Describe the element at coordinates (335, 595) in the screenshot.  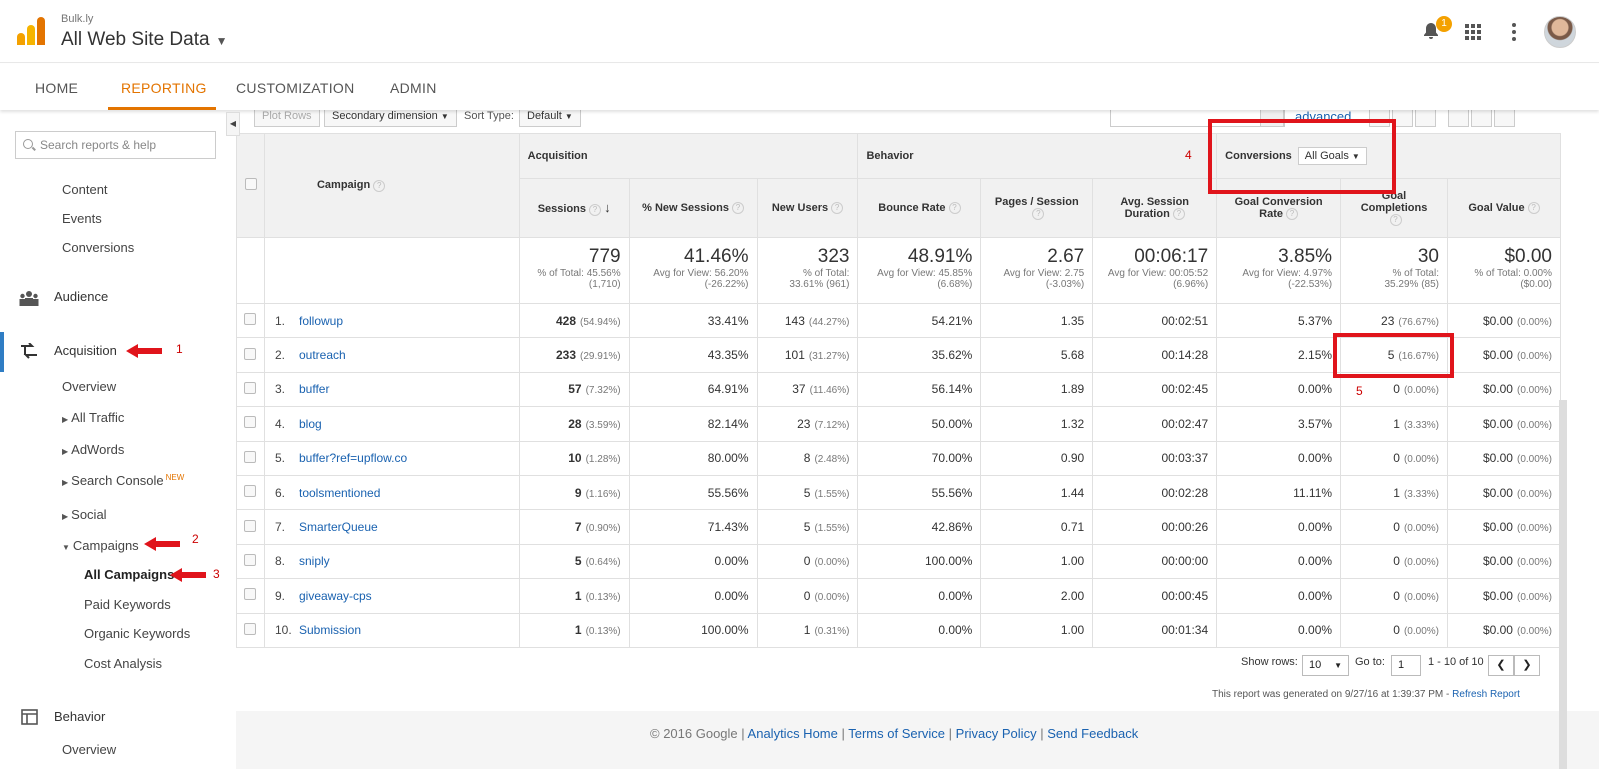
I see `campaign-link: giveaway-cps` at that location.